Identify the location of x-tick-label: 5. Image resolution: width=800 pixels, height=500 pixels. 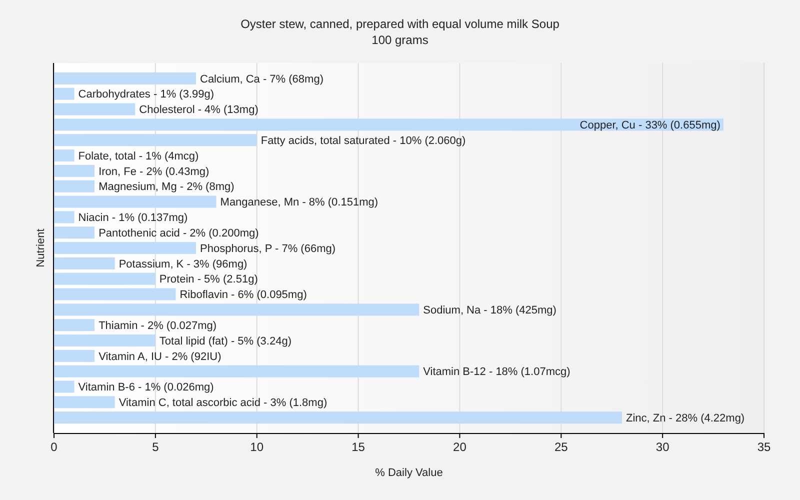
(156, 447).